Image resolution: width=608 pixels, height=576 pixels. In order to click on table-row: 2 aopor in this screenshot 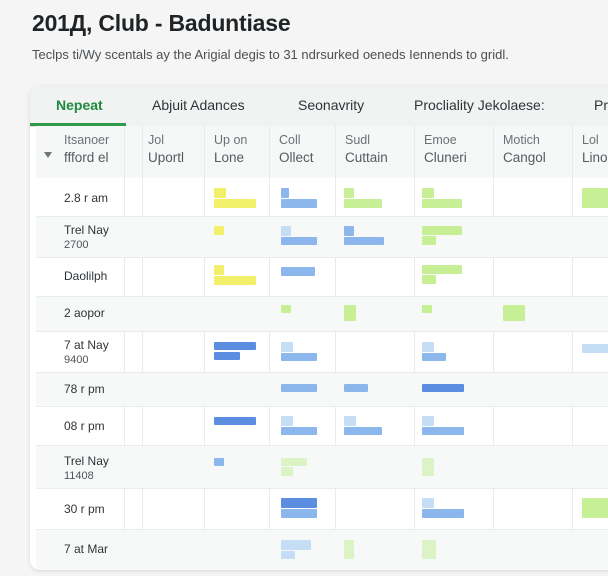, I will do `click(322, 314)`.